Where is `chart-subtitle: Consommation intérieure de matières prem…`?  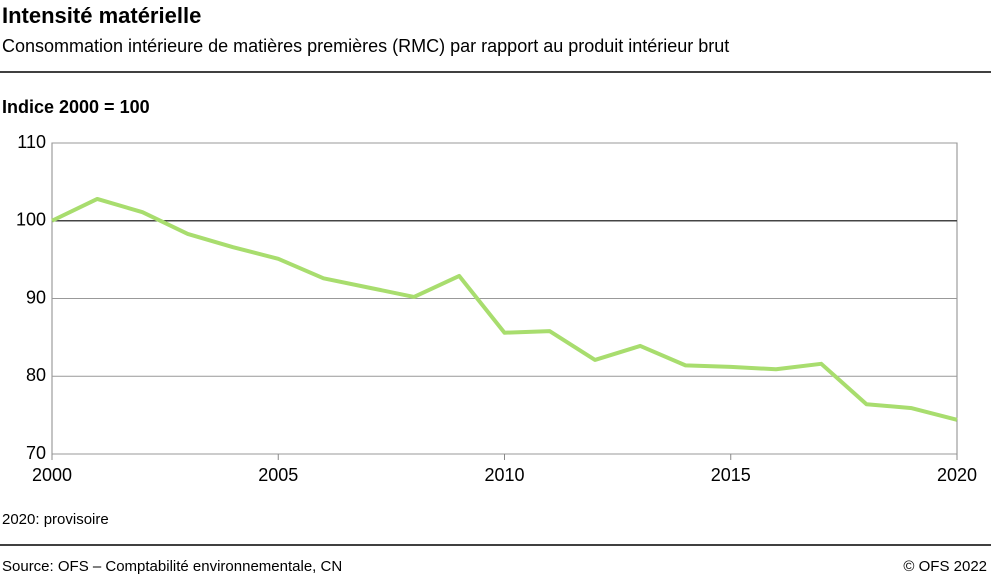 chart-subtitle: Consommation intérieure de matières prem… is located at coordinates (365, 46).